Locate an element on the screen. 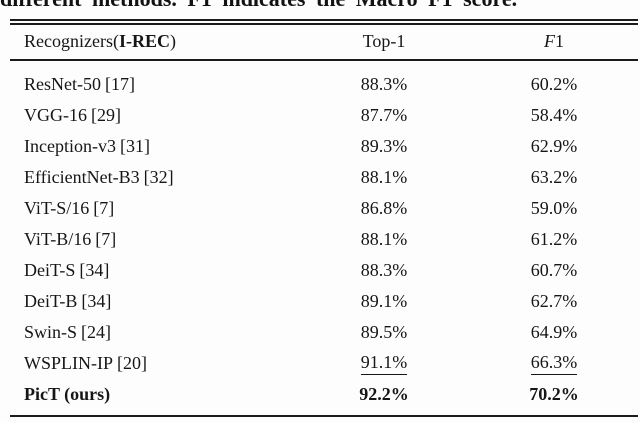 The height and width of the screenshot is (423, 640). top1-cell: 87.7% is located at coordinates (384, 114).